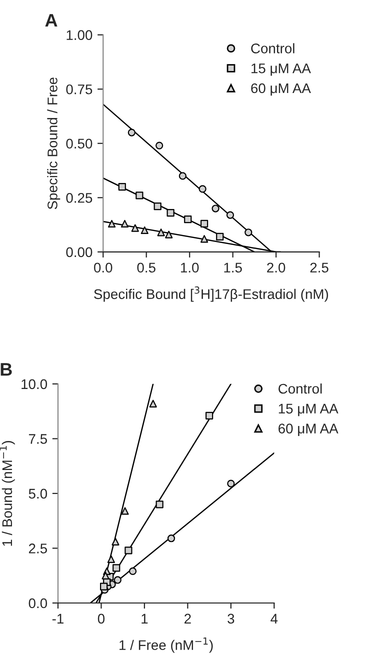 This screenshot has height=670, width=367. Describe the element at coordinates (79, 197) in the screenshot. I see `y-tick-label: 0.25` at that location.